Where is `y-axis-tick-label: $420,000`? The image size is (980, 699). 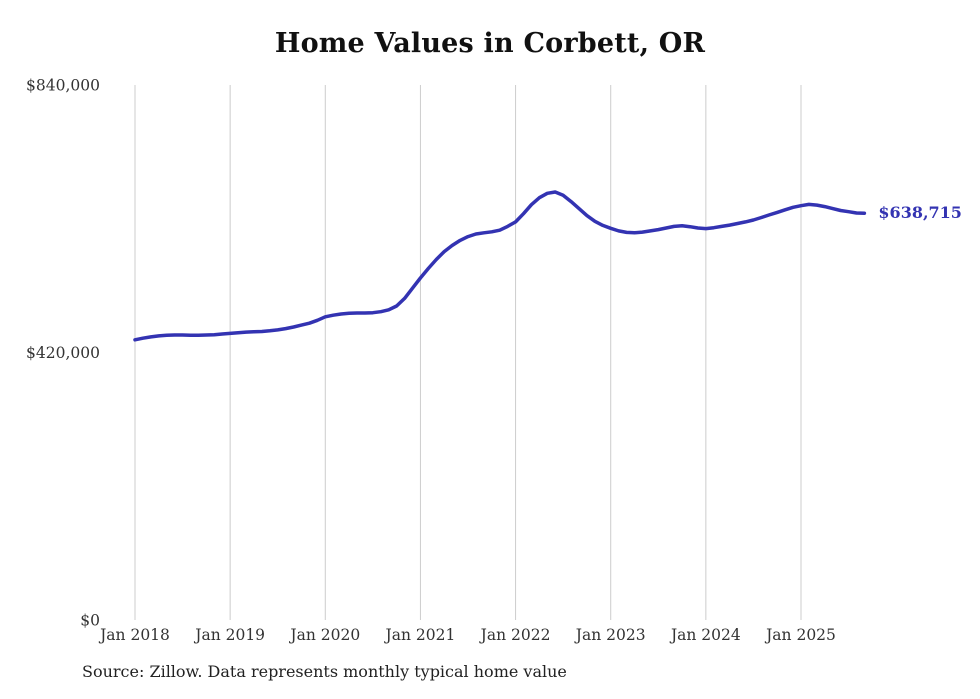 y-axis-tick-label: $420,000 is located at coordinates (63, 353).